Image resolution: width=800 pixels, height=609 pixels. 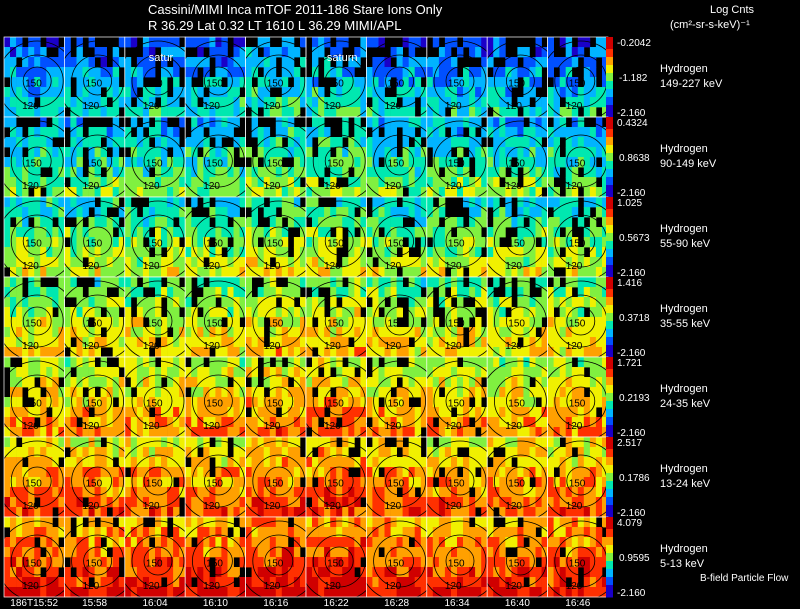 What do you see at coordinates (332, 186) in the screenshot?
I see `contour-label: 120` at bounding box center [332, 186].